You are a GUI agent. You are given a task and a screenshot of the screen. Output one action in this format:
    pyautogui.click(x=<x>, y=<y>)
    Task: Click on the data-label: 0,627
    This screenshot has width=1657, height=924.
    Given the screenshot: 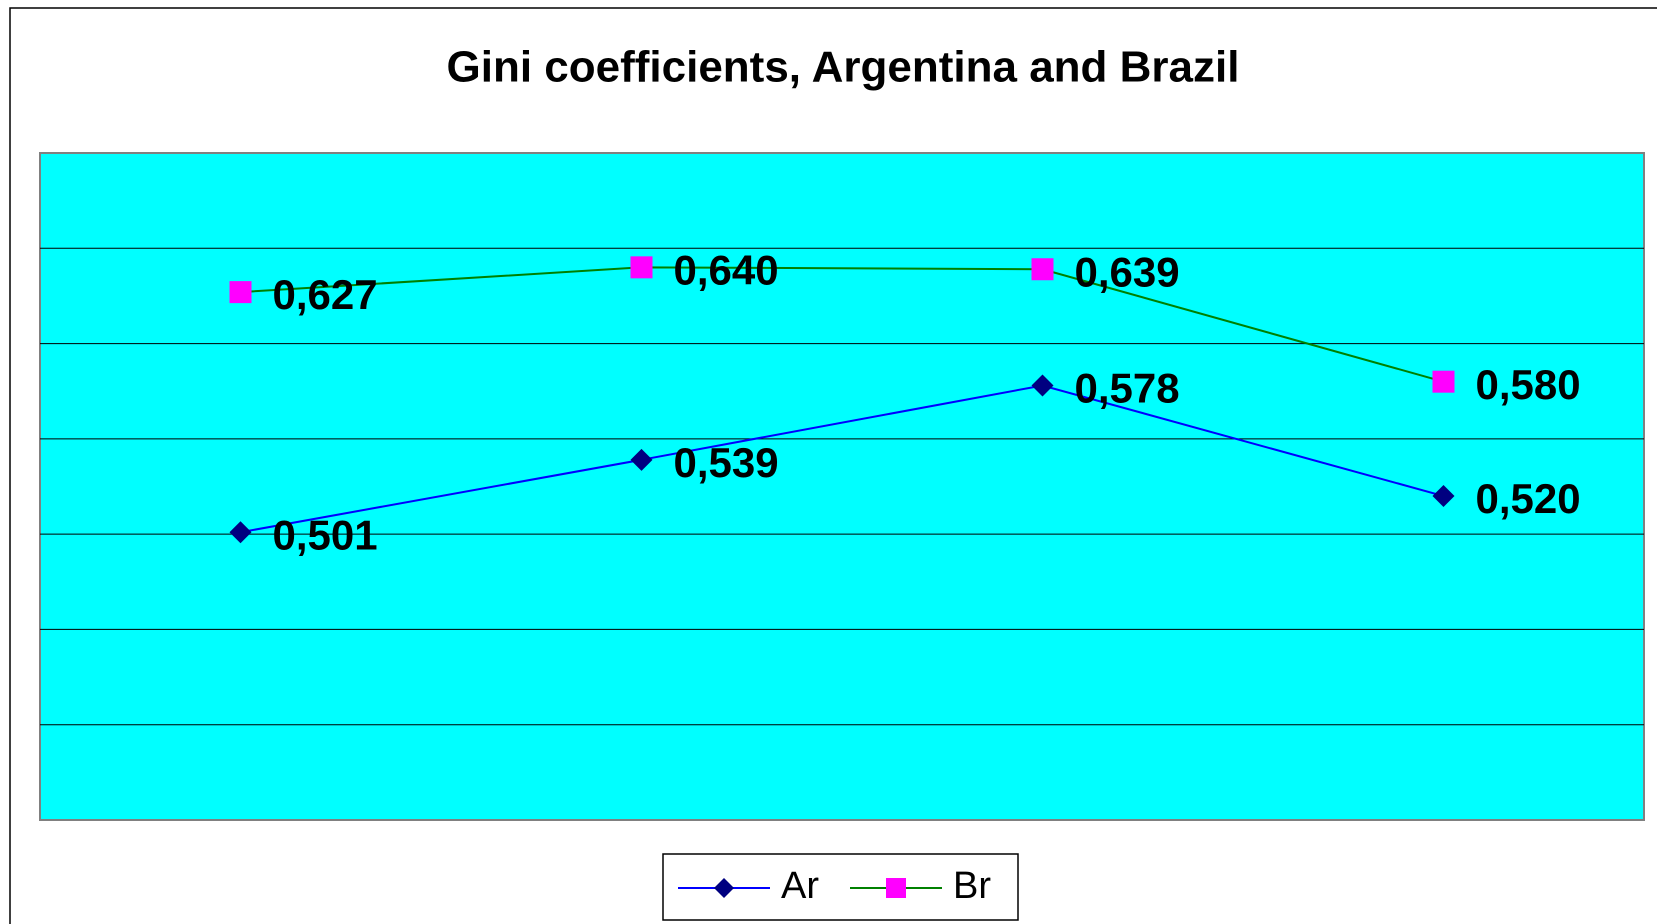 What is the action you would take?
    pyautogui.click(x=325, y=294)
    